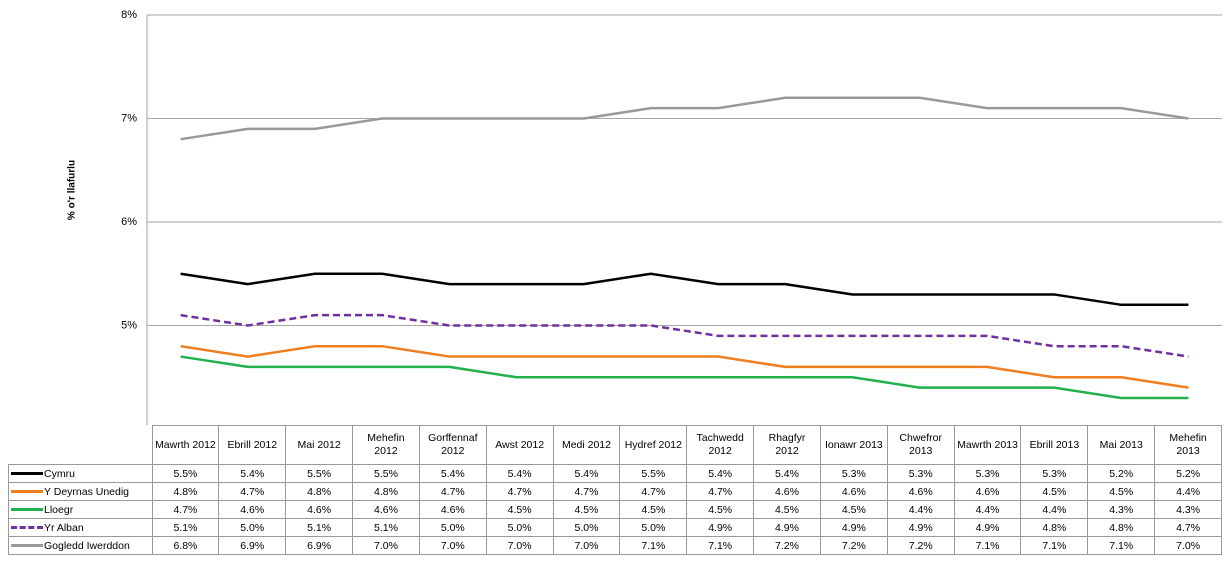  Describe the element at coordinates (252, 545) in the screenshot. I see `data-cell: 6.9%` at that location.